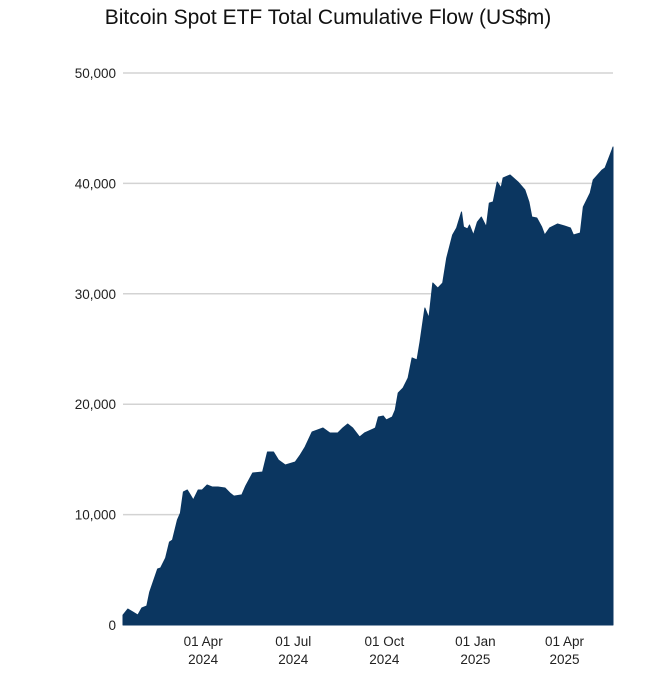 The height and width of the screenshot is (686, 672). Describe the element at coordinates (475, 641) in the screenshot. I see `x-tick-label: 01 Jan` at that location.